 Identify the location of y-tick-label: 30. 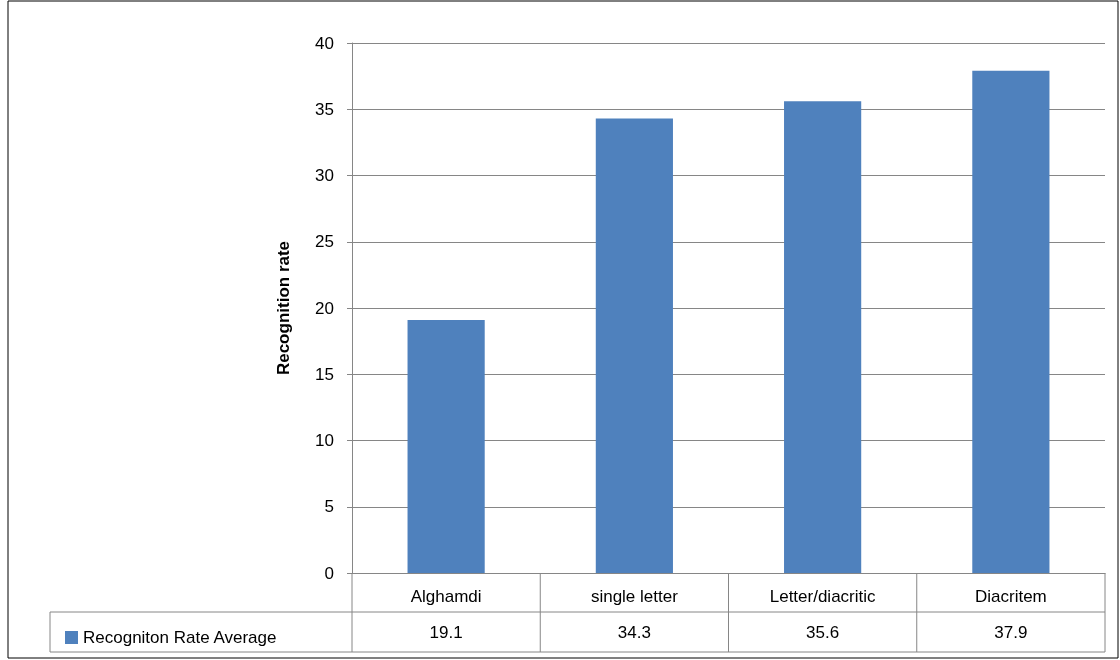
(324, 175).